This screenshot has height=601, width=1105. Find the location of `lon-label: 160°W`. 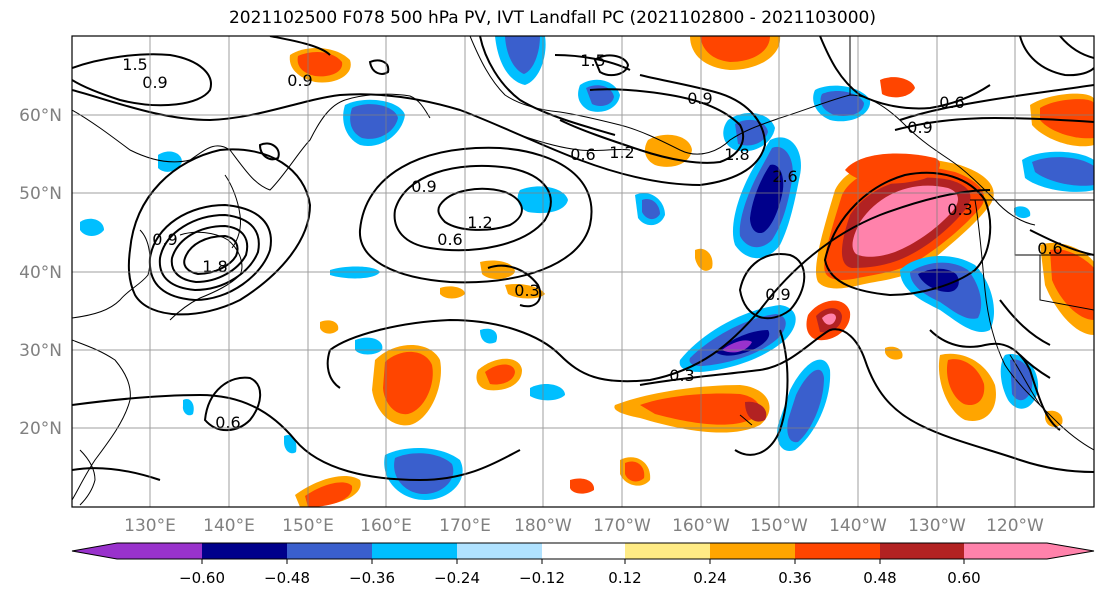

lon-label: 160°W is located at coordinates (701, 526).